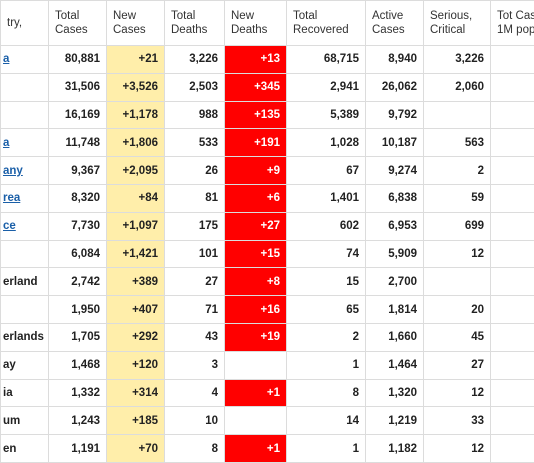  What do you see at coordinates (25, 226) in the screenshot?
I see `cell: ce` at bounding box center [25, 226].